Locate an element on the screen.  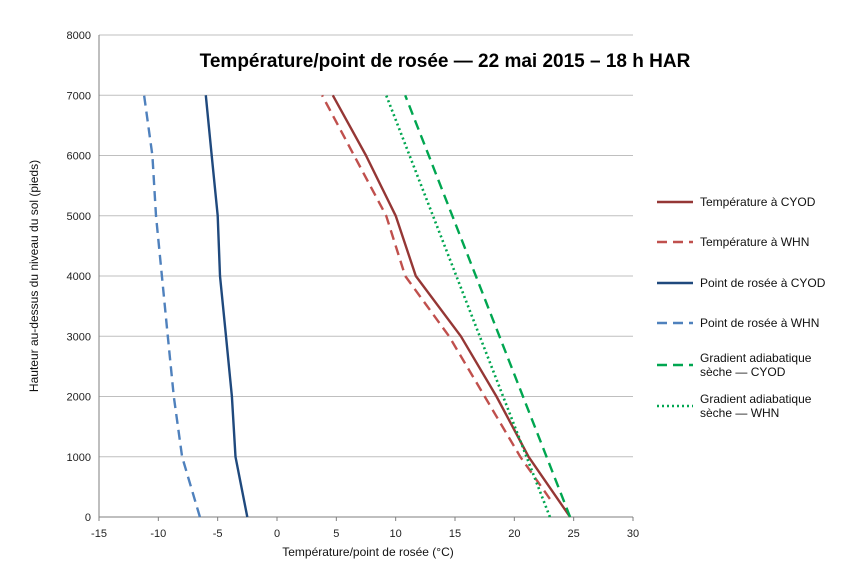
legend-label-3: Point de rosée à CYOD is located at coordinates (763, 283).